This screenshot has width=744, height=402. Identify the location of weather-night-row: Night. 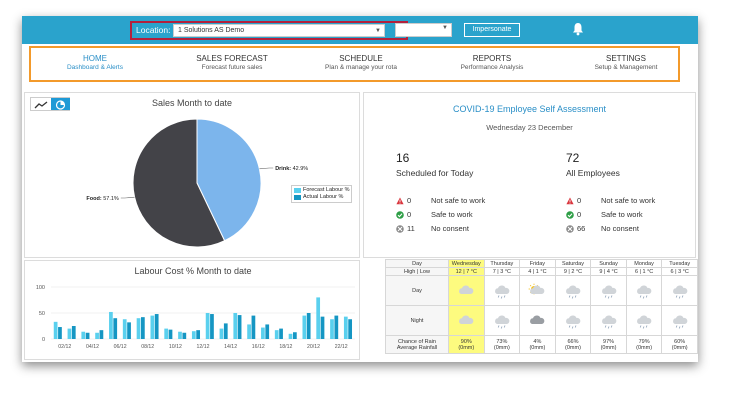
(541, 320).